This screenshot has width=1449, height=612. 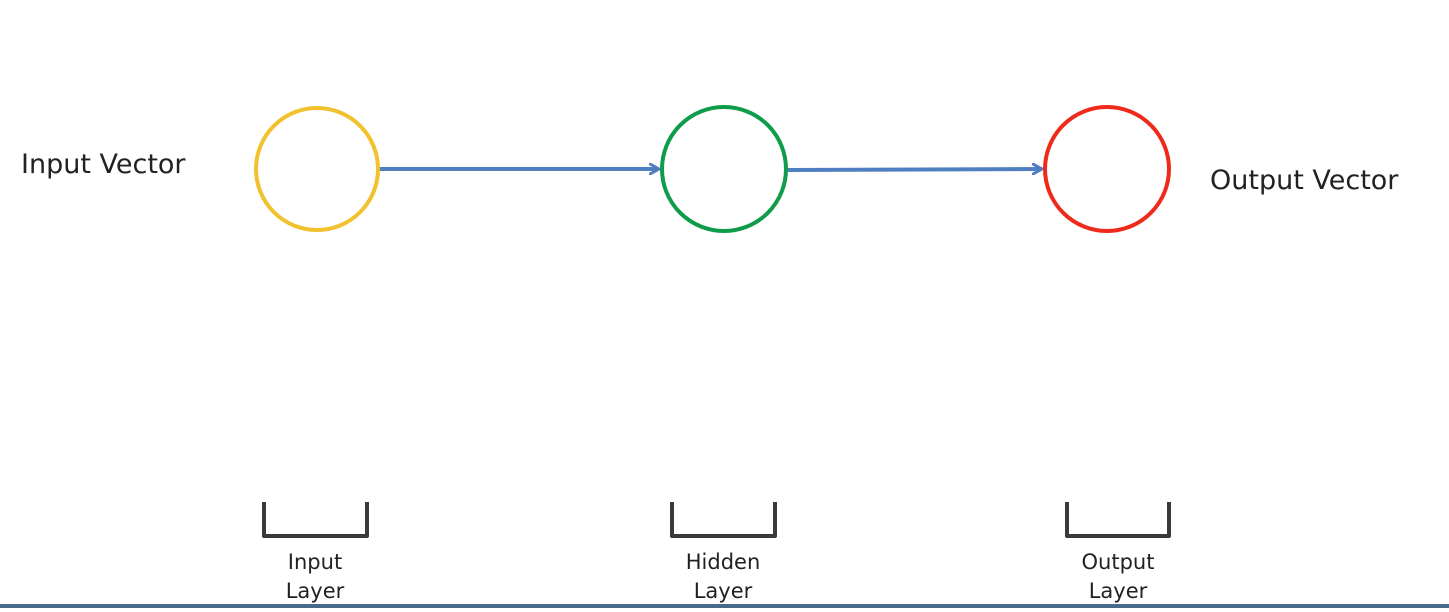 I want to click on output-vector-label: Output Vector, so click(x=1304, y=180).